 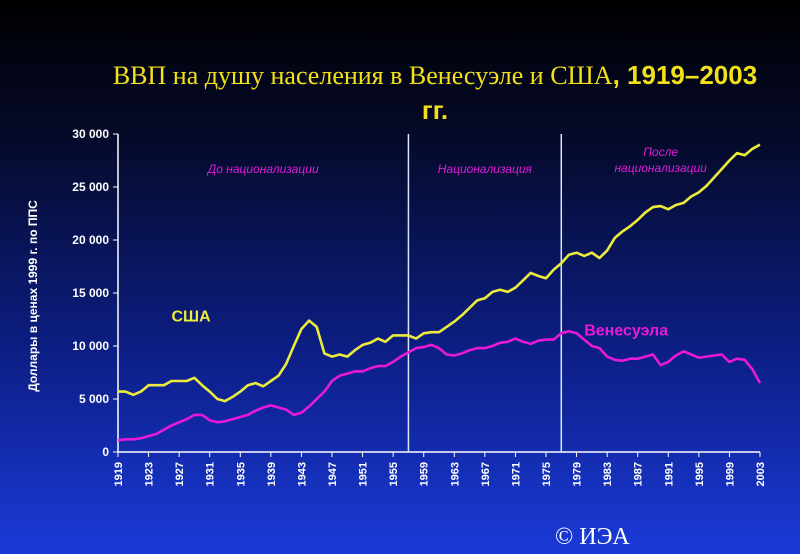 What do you see at coordinates (455, 474) in the screenshot?
I see `x-tick-label: 1963` at bounding box center [455, 474].